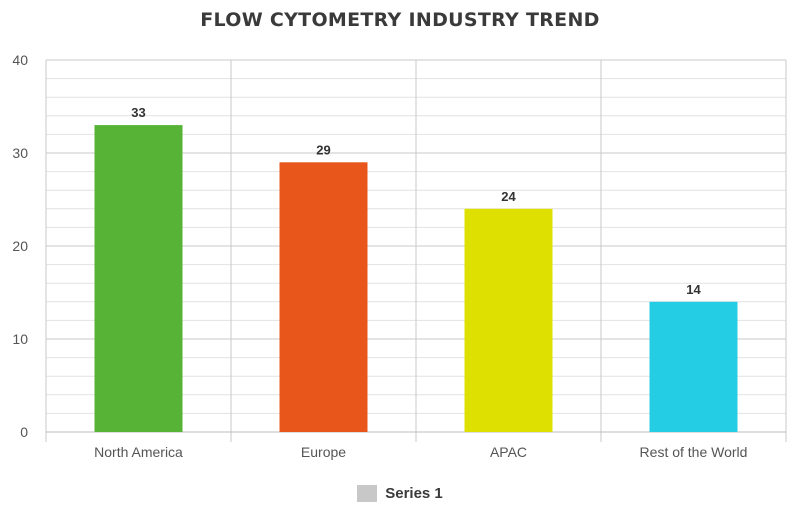  What do you see at coordinates (24, 432) in the screenshot?
I see `y-tick-label: 0` at bounding box center [24, 432].